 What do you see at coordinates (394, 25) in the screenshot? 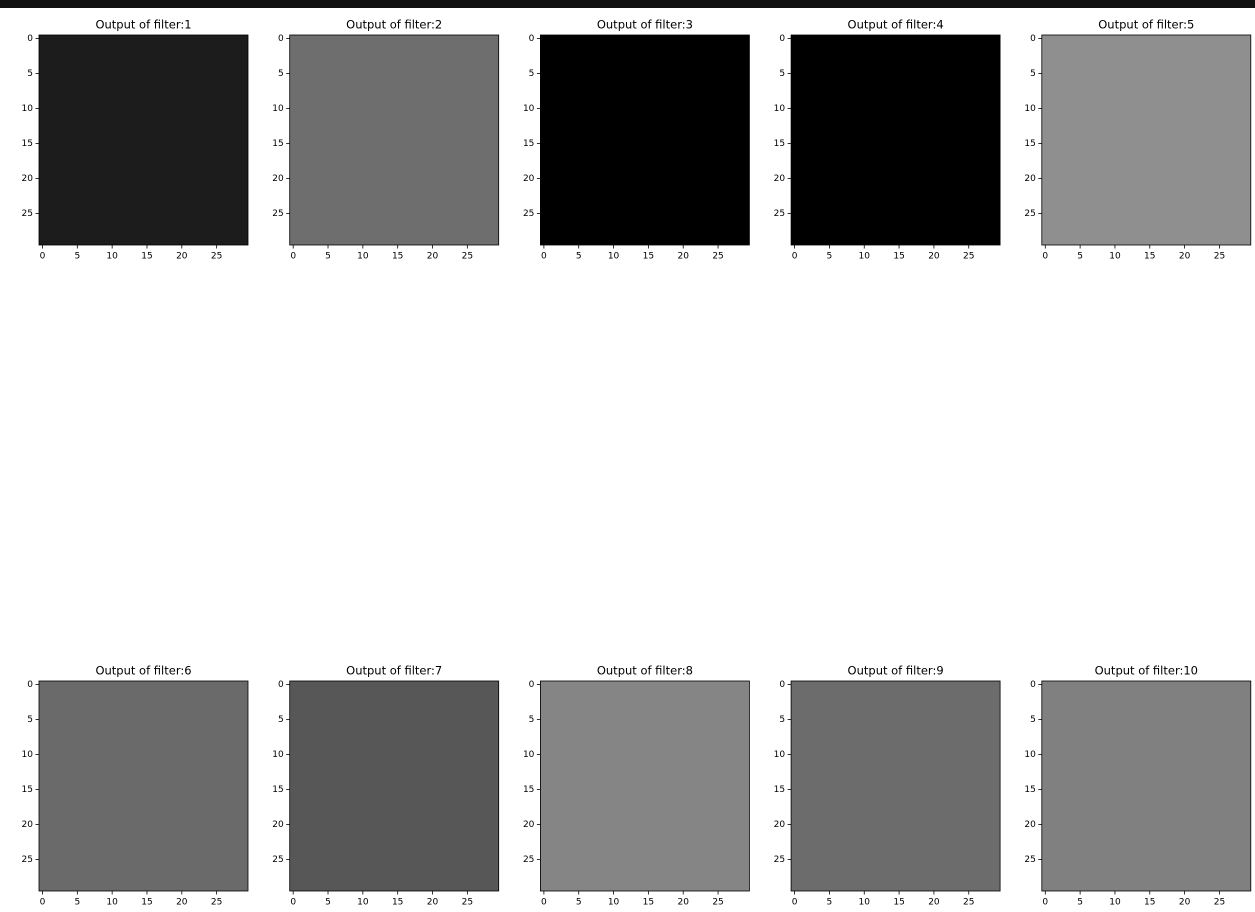
I see `chart-title: Output of filter:2` at bounding box center [394, 25].